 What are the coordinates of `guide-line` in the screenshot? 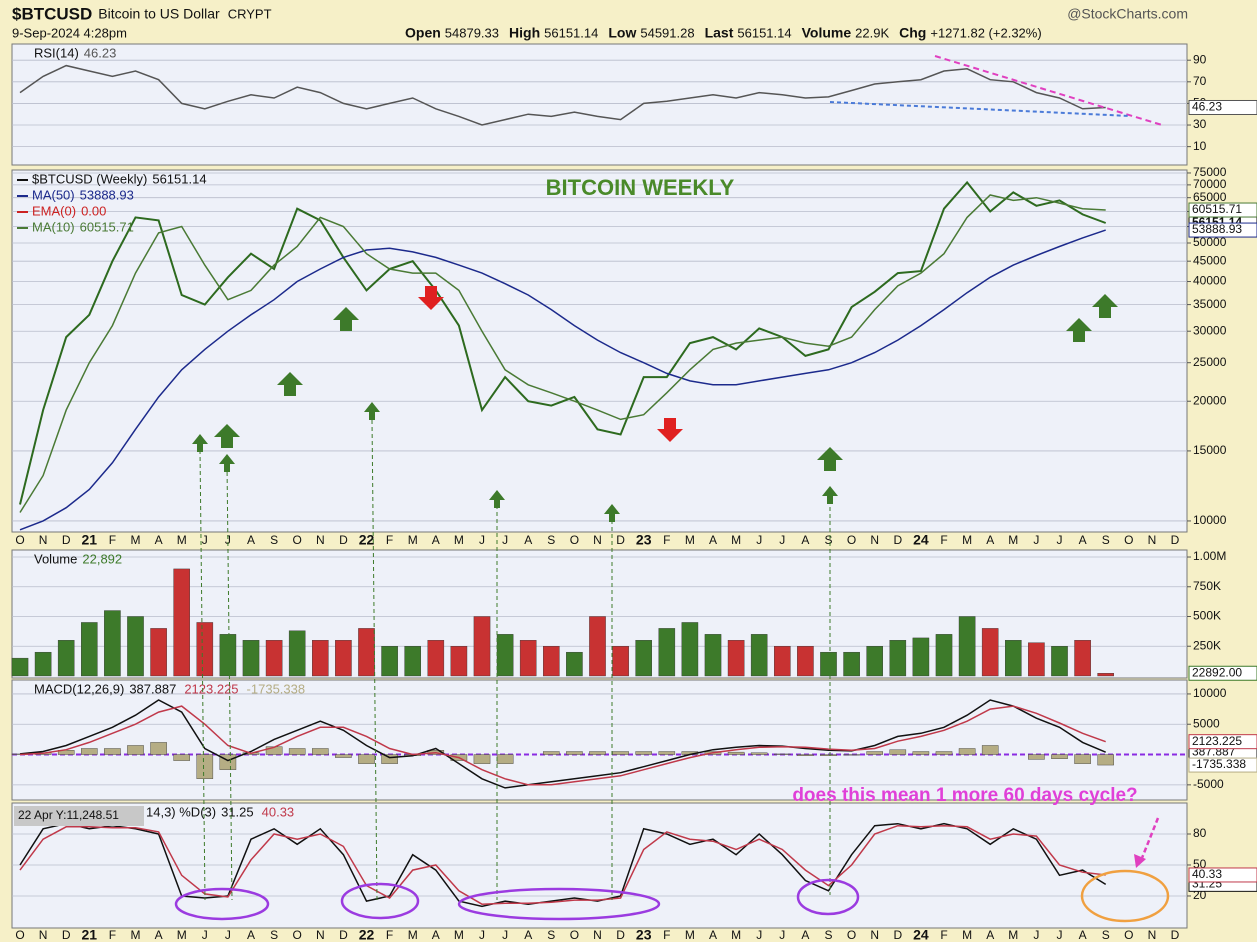 It's located at (374, 660).